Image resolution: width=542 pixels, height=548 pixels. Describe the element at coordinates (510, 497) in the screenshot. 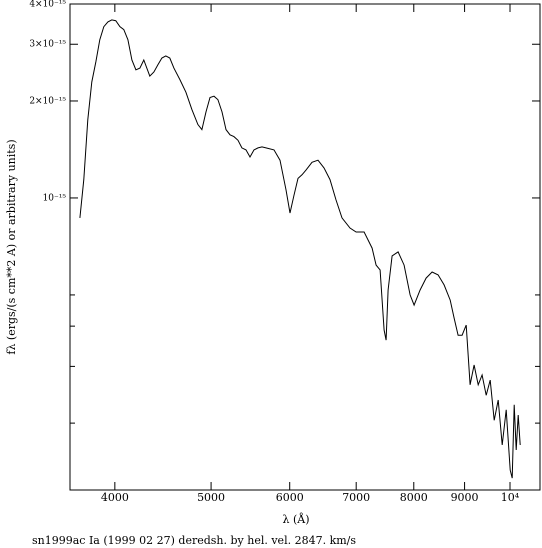

I see `x-tick-label: 10⁴` at that location.